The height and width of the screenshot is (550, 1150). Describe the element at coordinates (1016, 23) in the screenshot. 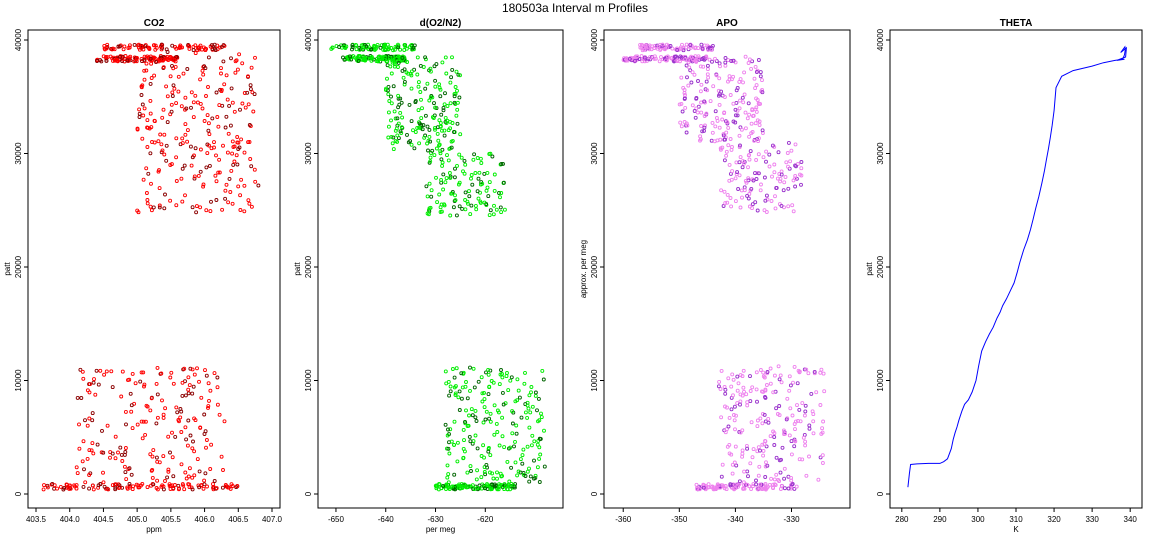

I see `theta-panel-title: THETA` at that location.